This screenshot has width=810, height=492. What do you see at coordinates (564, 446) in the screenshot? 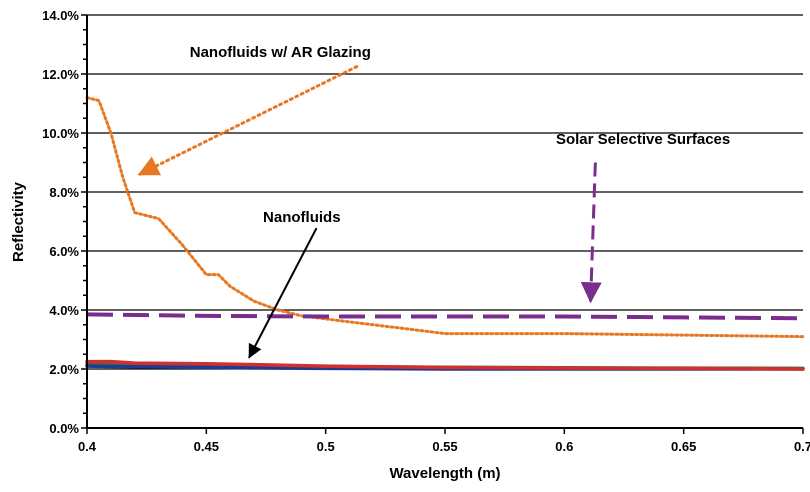
I see `x-tick-label: 0.6` at bounding box center [564, 446].